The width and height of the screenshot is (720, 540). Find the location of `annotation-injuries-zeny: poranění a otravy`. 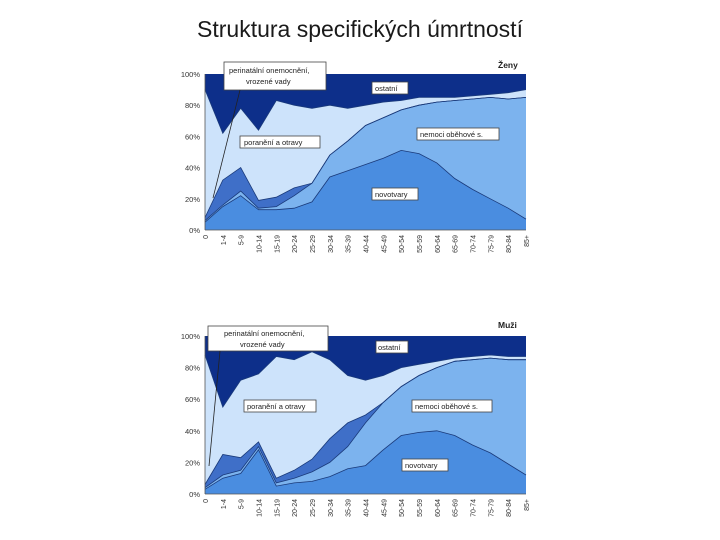

annotation-injuries-zeny: poranění a otravy is located at coordinates (280, 142).